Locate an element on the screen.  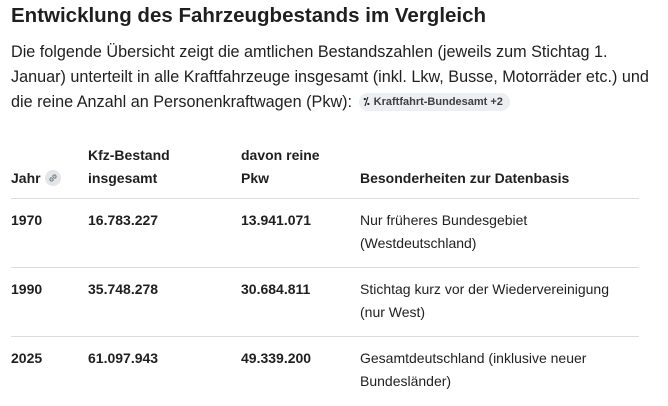
link-icon is located at coordinates (52, 178).